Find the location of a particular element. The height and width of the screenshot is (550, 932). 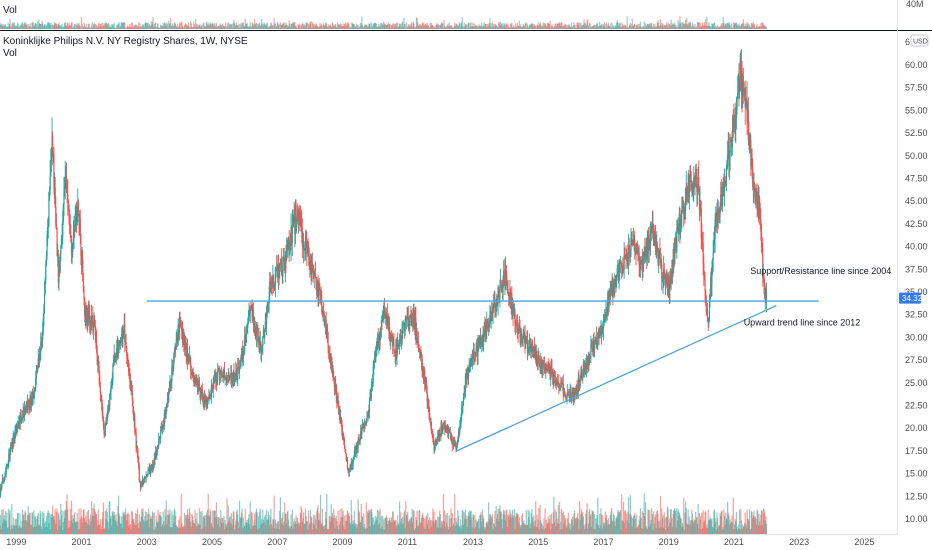

upward-trend-line is located at coordinates (616, 378).